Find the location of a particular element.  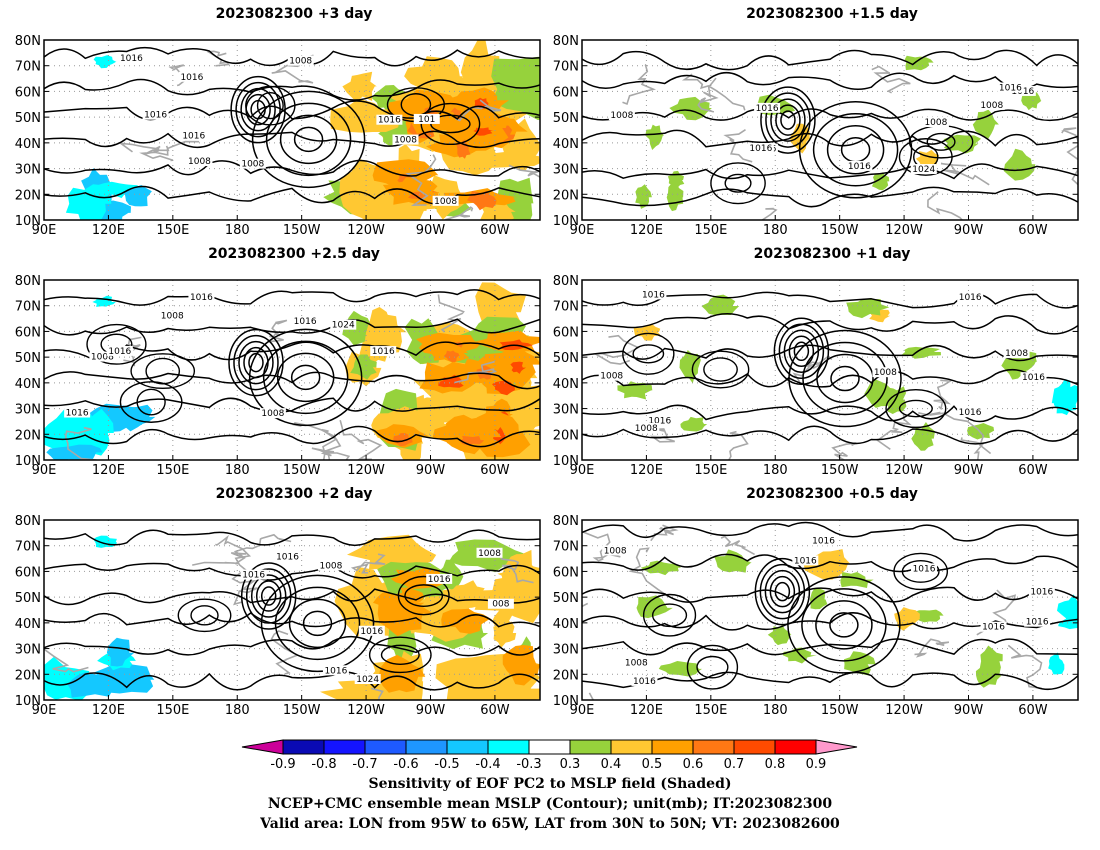

lat-label: 70N is located at coordinates (28, 307).